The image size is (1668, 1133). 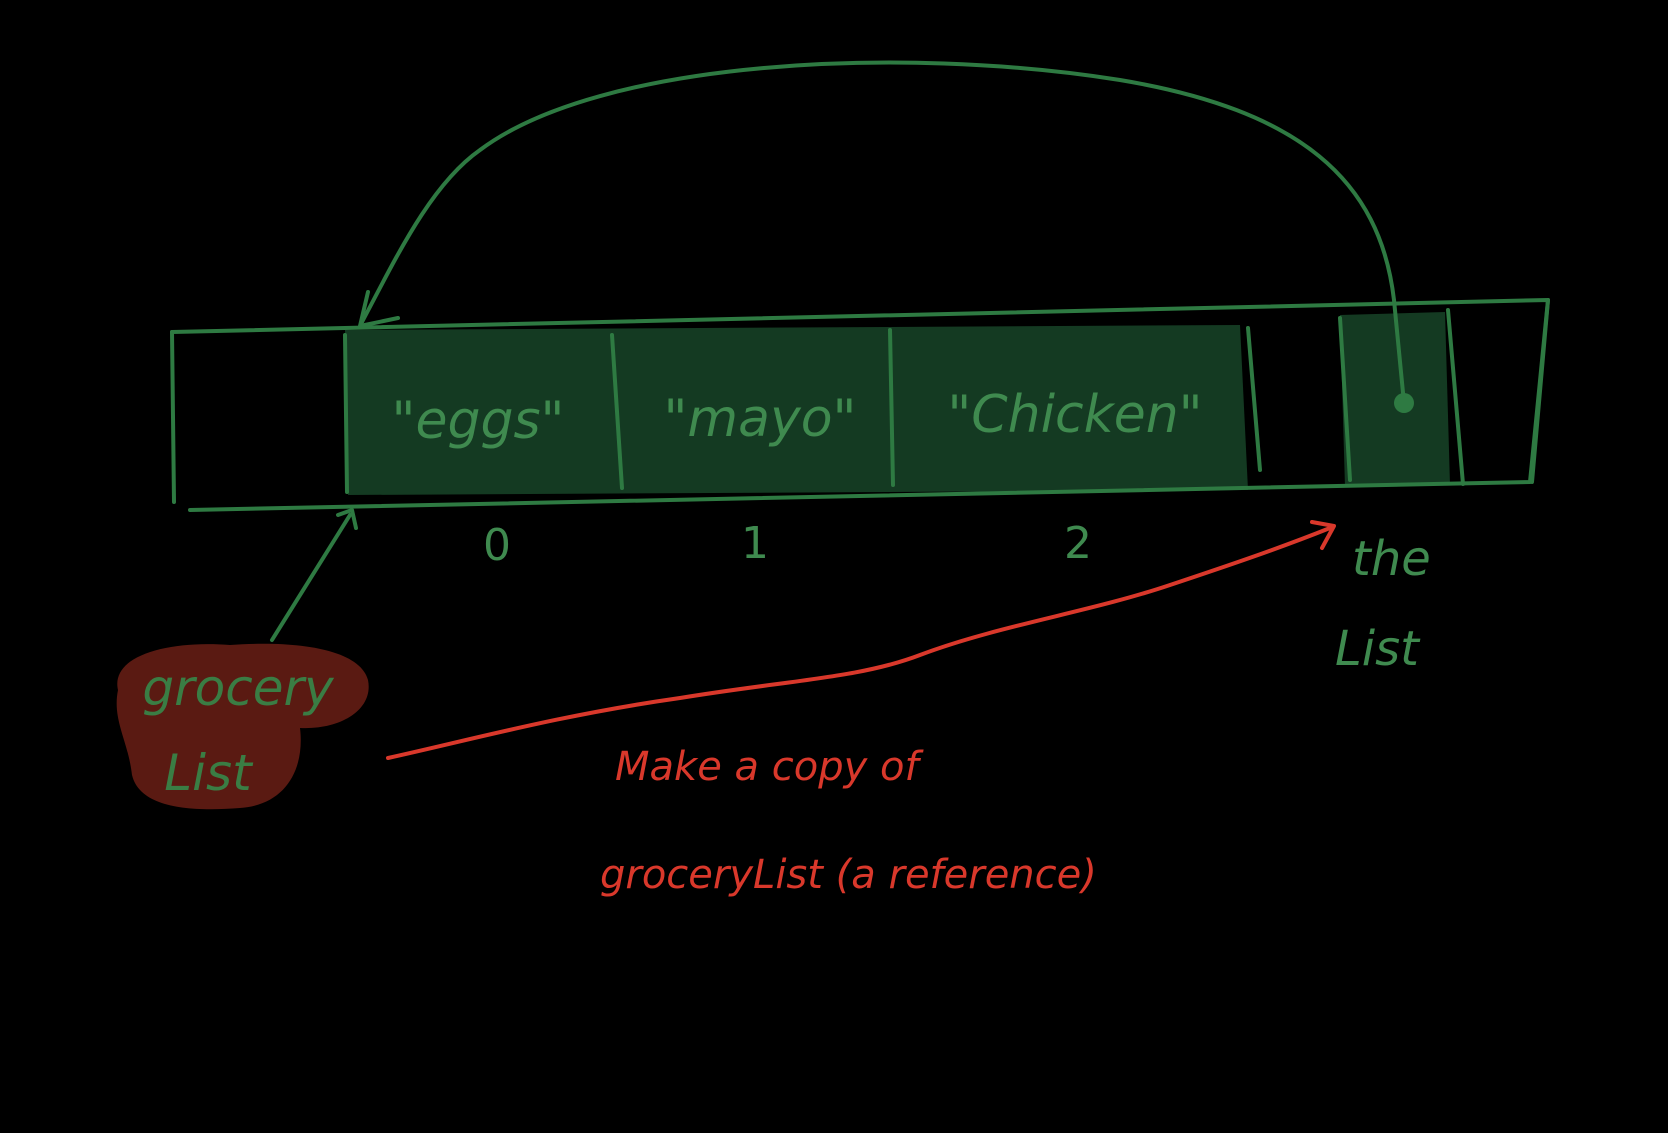 I want to click on memory-strip-left-edge, so click(x=173, y=417).